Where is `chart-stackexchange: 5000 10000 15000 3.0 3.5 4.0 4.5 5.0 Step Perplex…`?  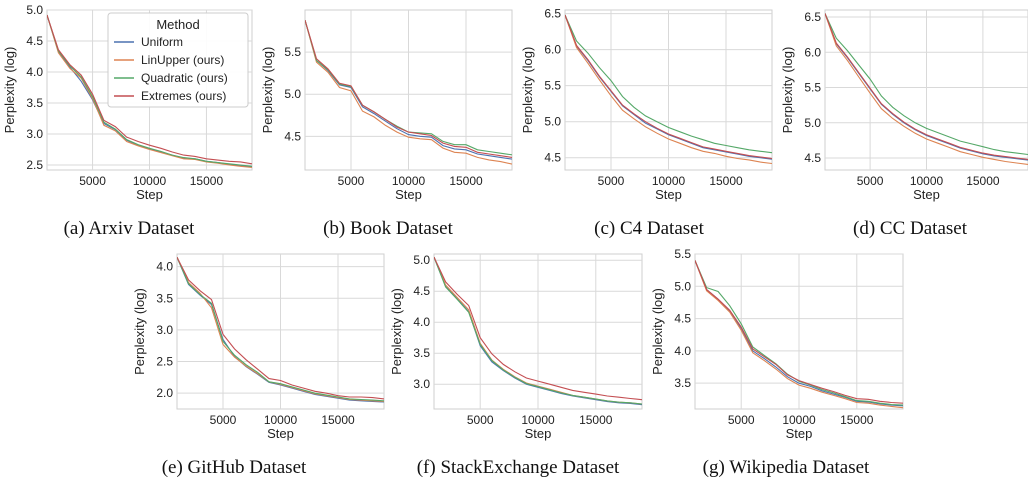
chart-stackexchange: 5000 10000 15000 3.0 3.5 4.0 4.5 5.0 Step Perplex… is located at coordinates (516, 347).